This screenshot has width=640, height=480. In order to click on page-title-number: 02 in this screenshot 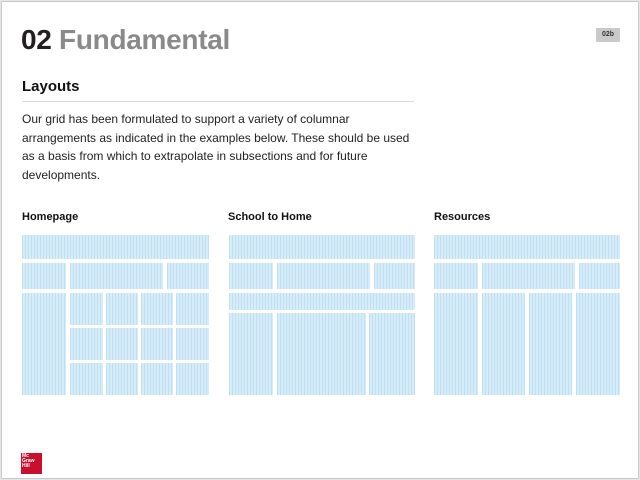, I will do `click(36, 39)`.